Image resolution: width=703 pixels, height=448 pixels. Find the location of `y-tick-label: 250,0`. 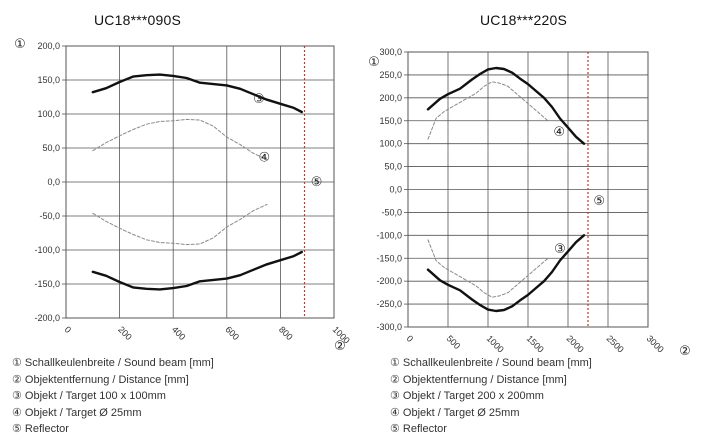

y-tick-label: 250,0 is located at coordinates (390, 75).